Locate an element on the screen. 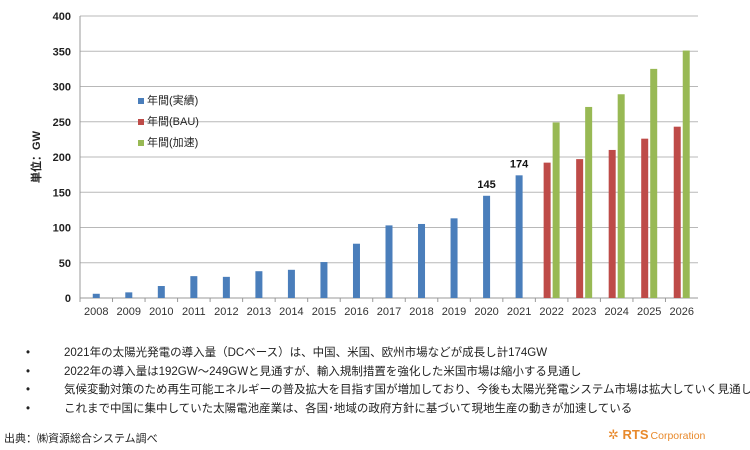 The height and width of the screenshot is (450, 750). legend-label: 年間(実績) is located at coordinates (172, 100).